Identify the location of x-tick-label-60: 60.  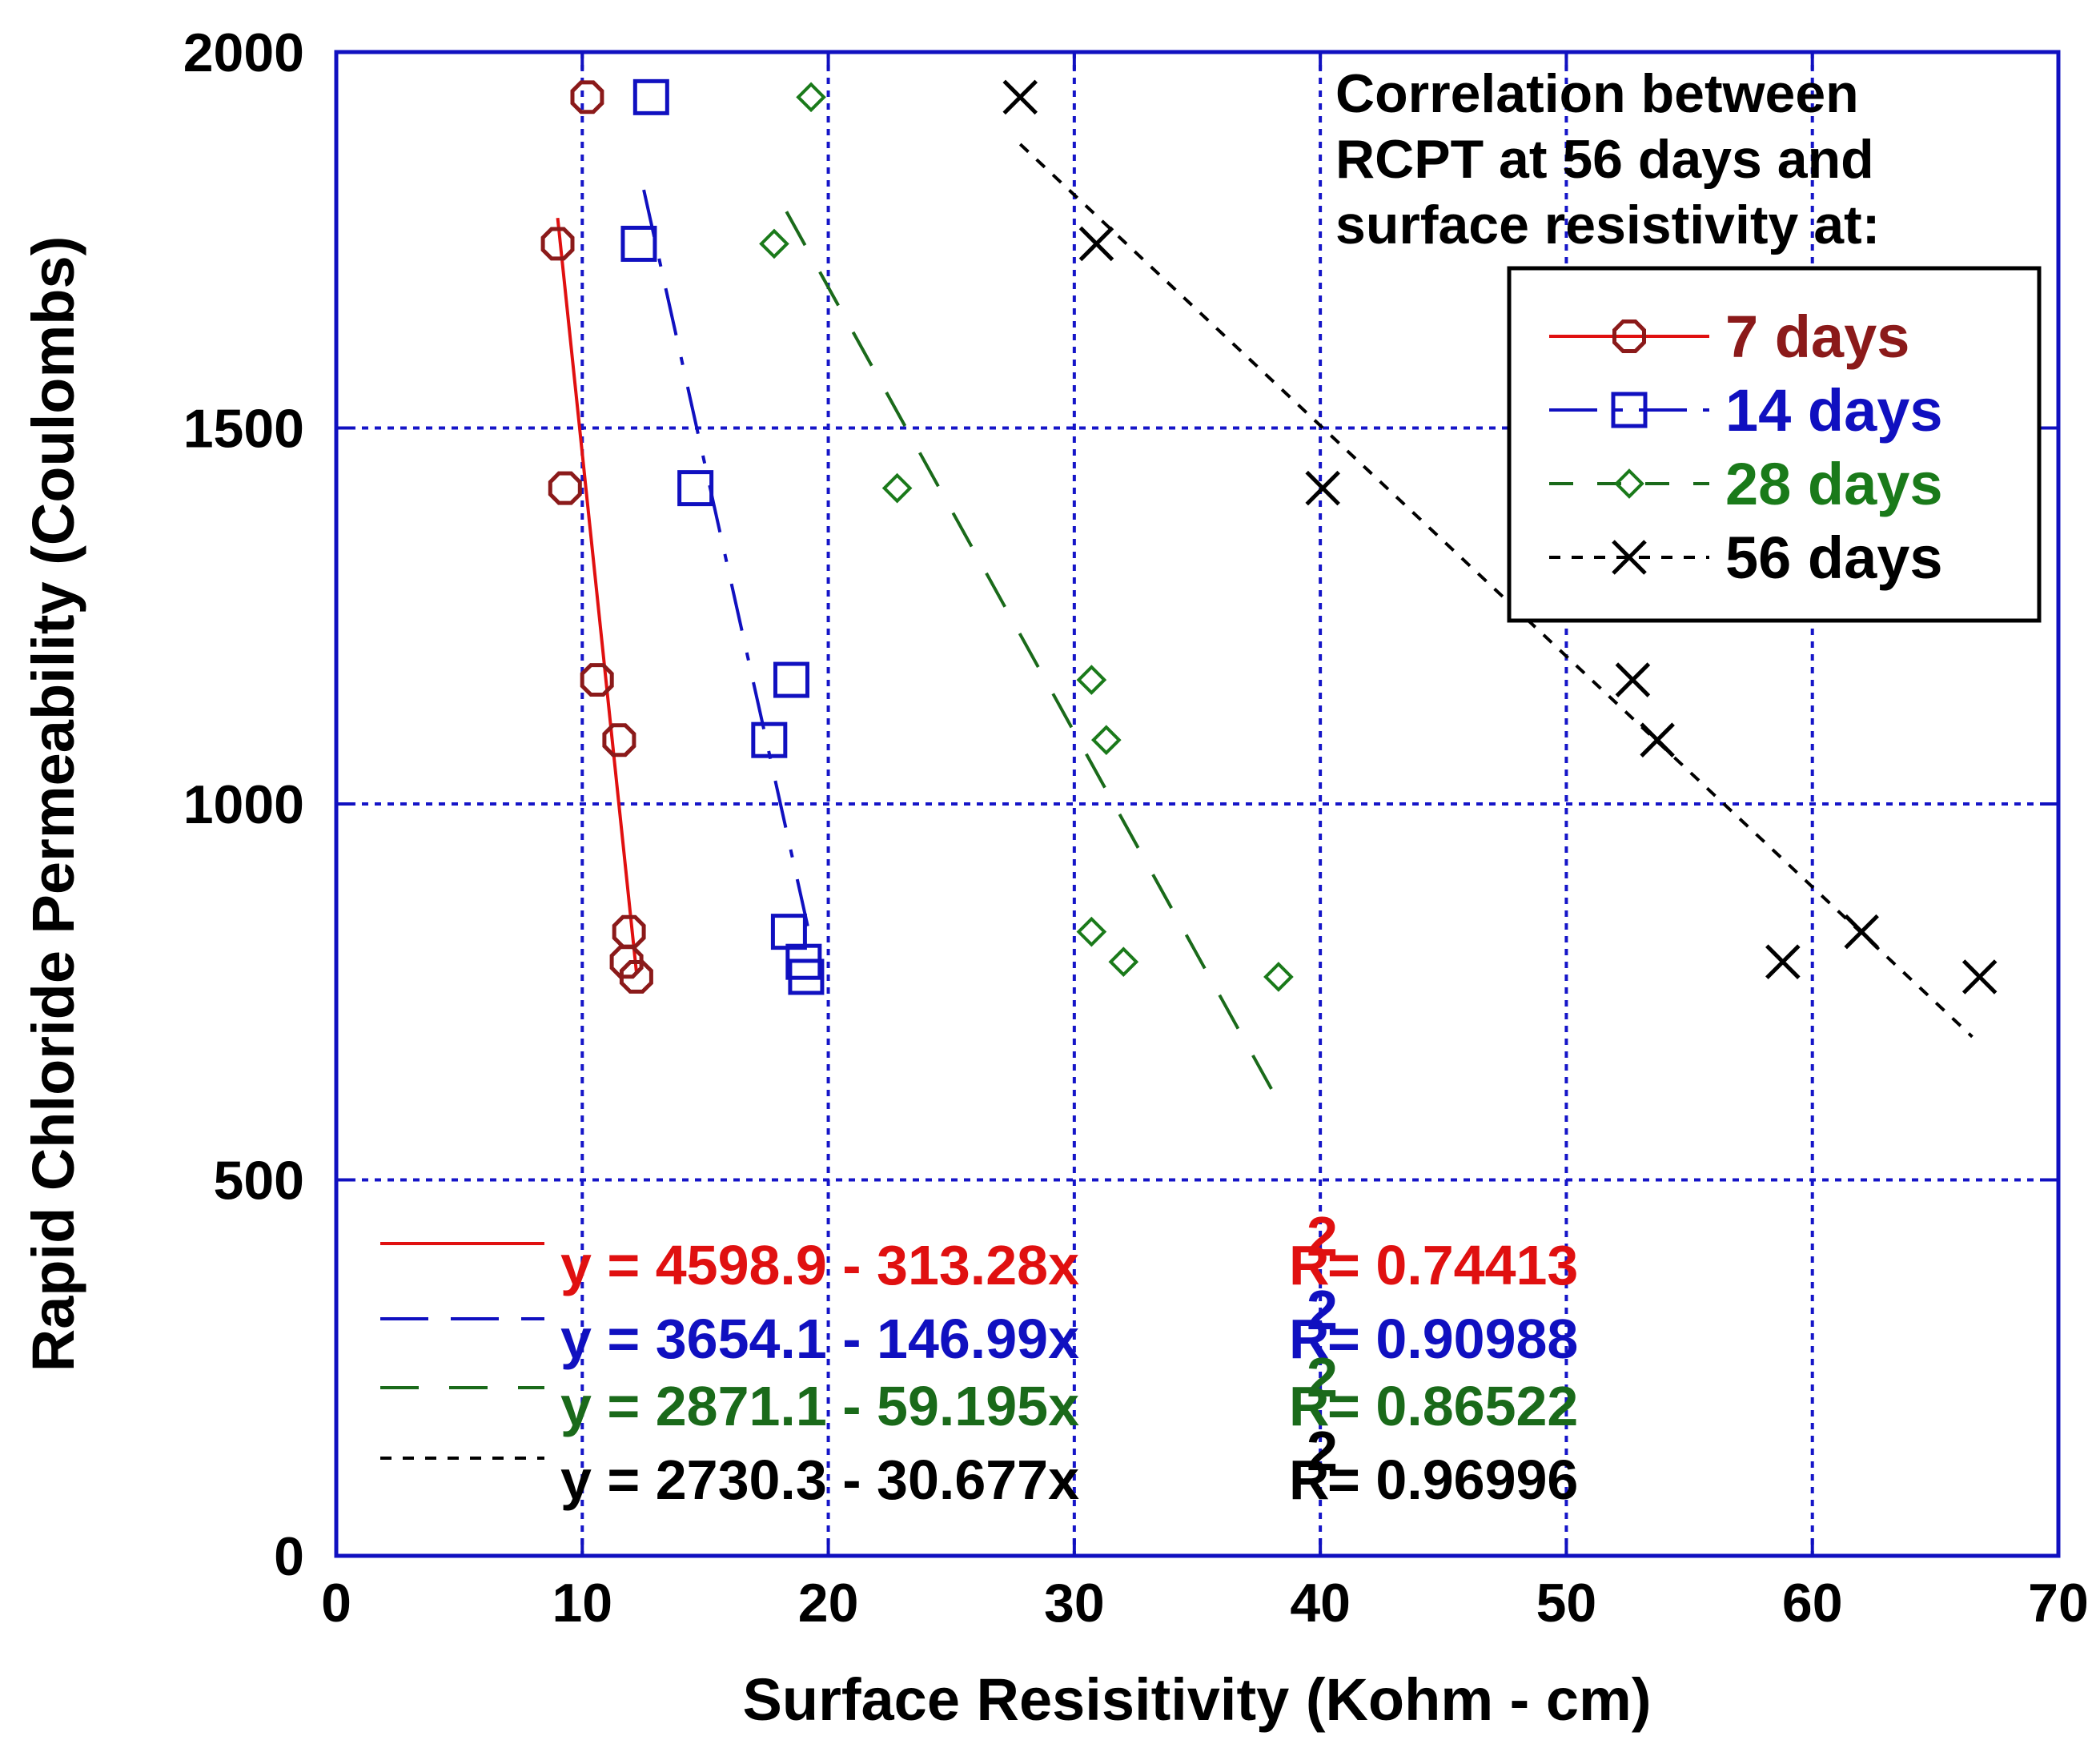
(1812, 1603).